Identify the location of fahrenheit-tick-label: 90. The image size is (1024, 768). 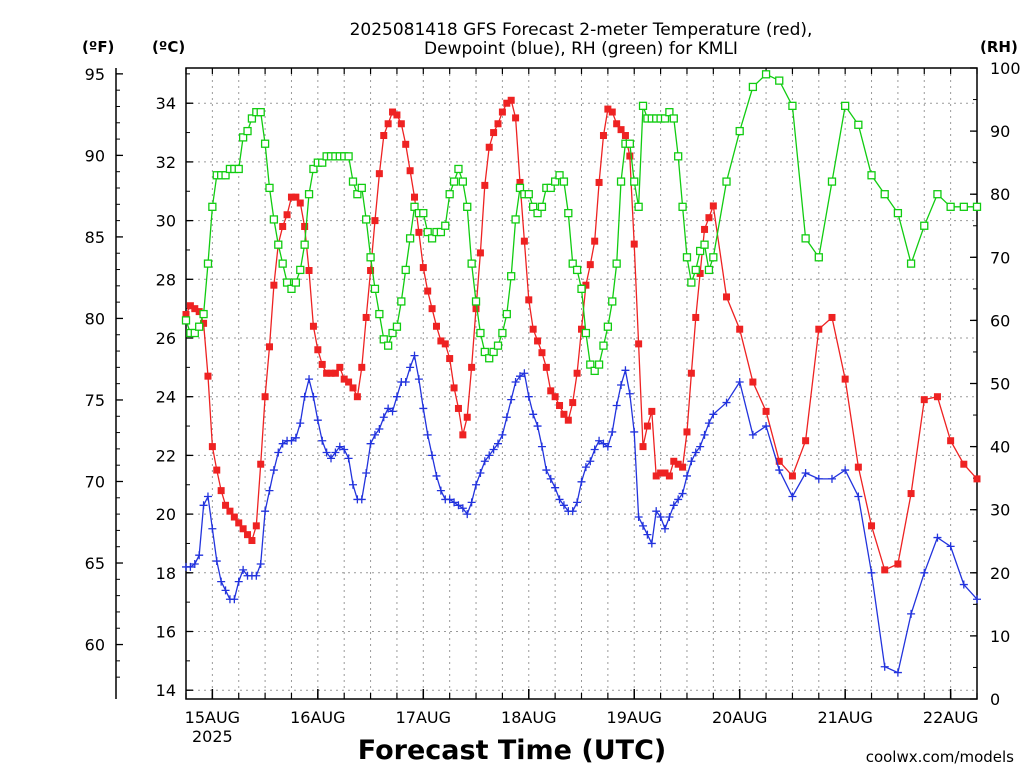
(95, 155).